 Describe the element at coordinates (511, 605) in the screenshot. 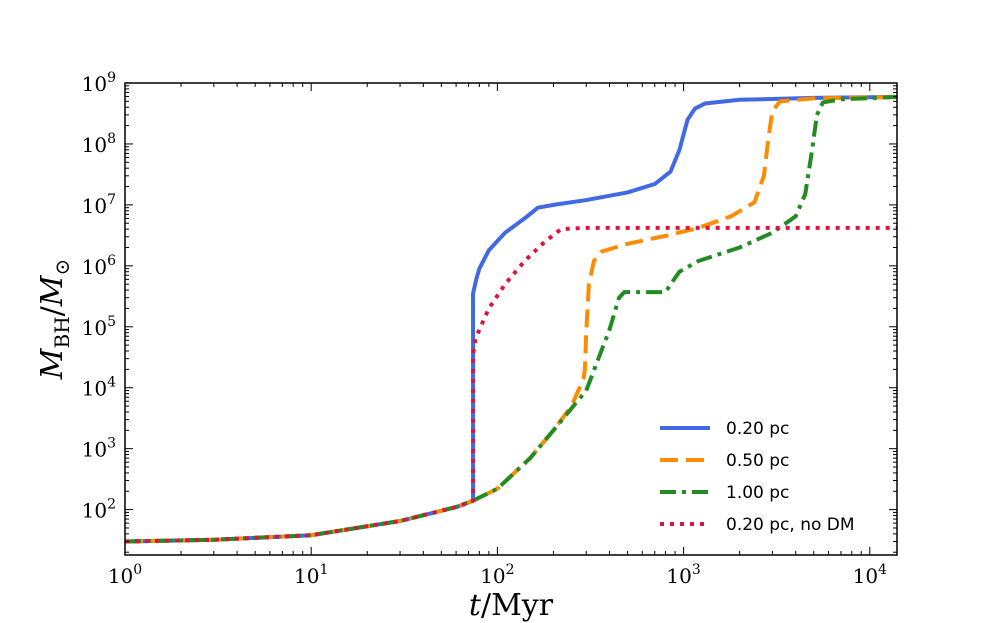

I see `x-axis-title: t/Myr` at that location.